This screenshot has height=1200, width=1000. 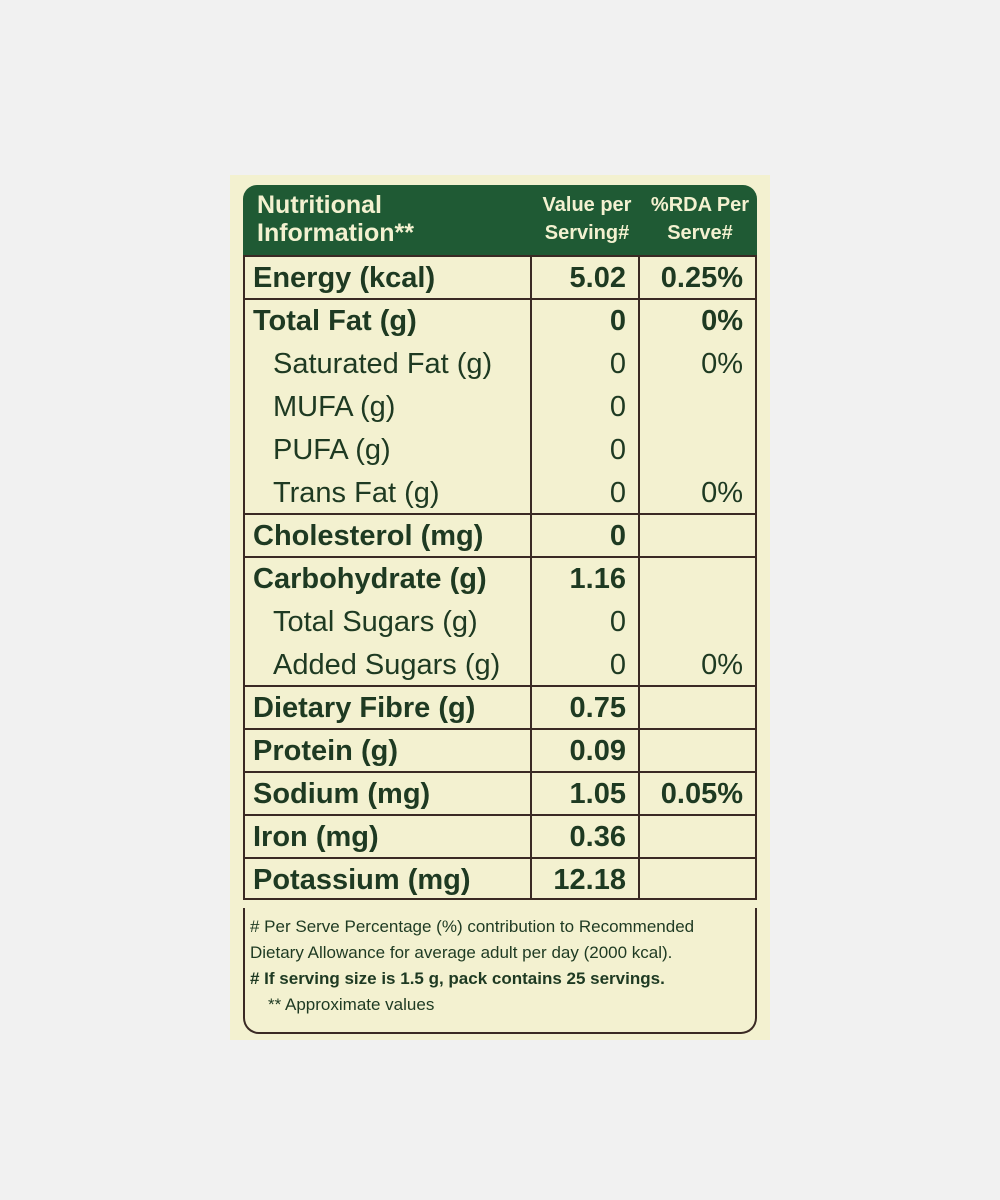 I want to click on row-group: Protein (g) 0.09, so click(x=500, y=750).